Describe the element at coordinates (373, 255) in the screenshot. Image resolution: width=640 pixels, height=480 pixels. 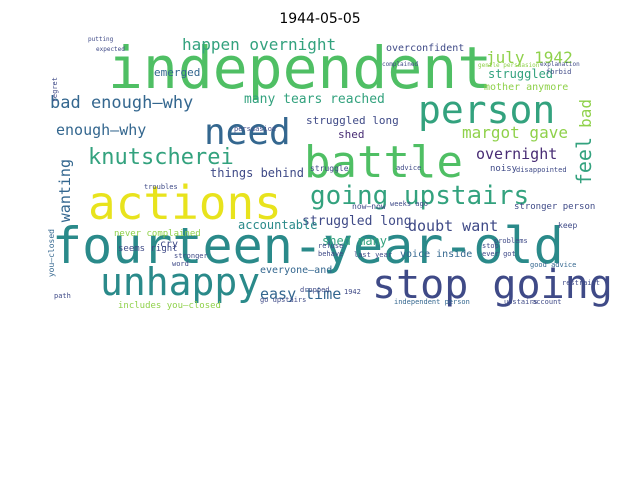
I see `word-last-year: last year` at that location.